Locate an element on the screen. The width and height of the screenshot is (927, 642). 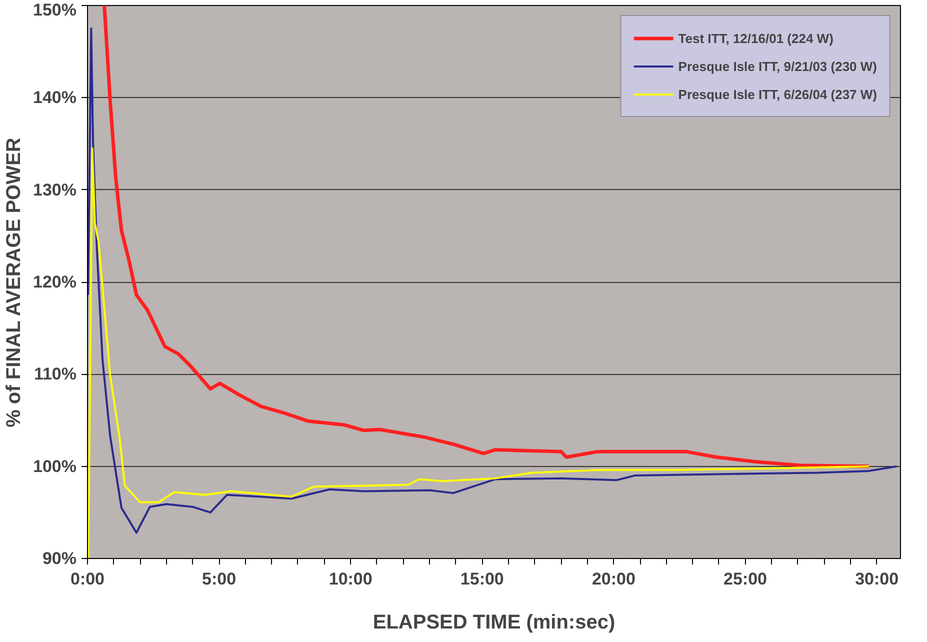
y-tick-label: 110% is located at coordinates (55, 374).